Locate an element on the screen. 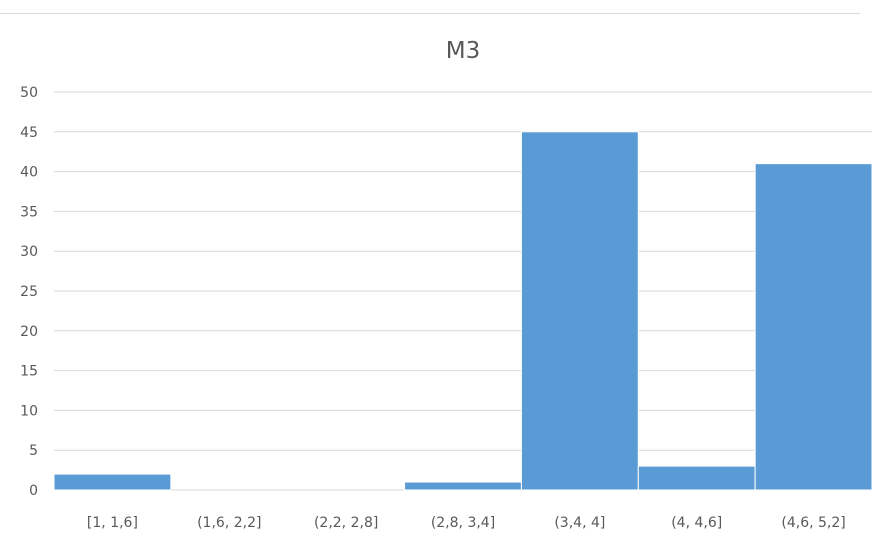 The width and height of the screenshot is (878, 539). x-category-label: (4, 4,6] is located at coordinates (696, 523).